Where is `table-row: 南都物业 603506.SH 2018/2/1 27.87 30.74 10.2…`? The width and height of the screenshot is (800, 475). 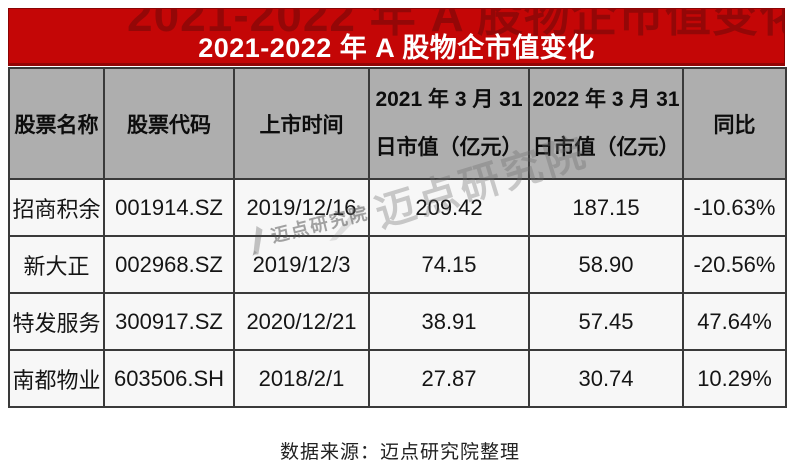 table-row: 南都物业 603506.SH 2018/2/1 27.87 30.74 10.2… is located at coordinates (397, 378).